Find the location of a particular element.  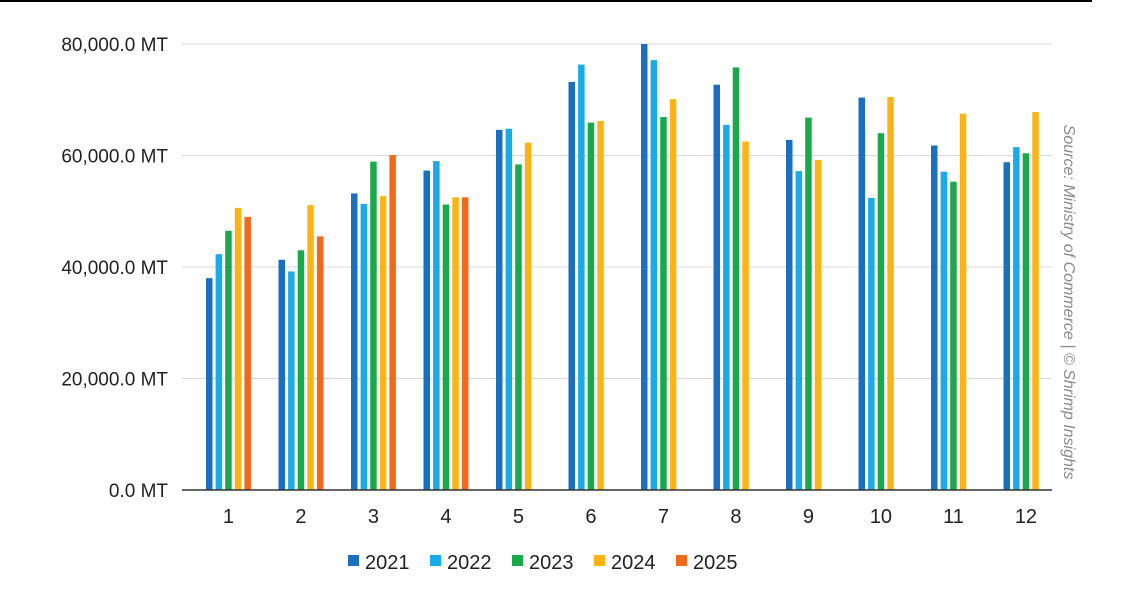

y-tick-label: 80,000.0 MT is located at coordinates (114, 45).